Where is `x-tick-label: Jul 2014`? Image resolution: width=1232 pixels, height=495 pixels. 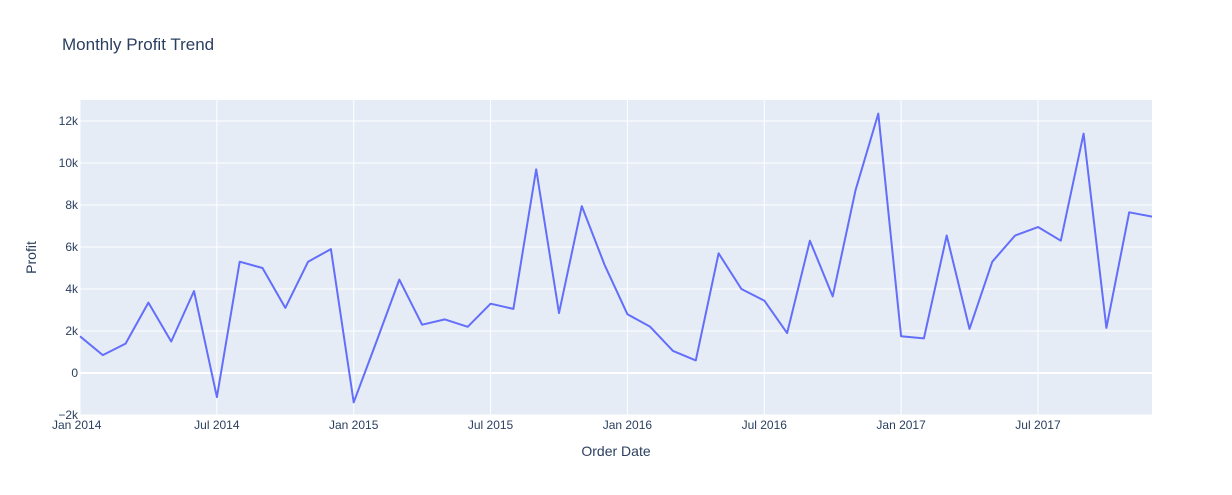 x-tick-label: Jul 2014 is located at coordinates (217, 425).